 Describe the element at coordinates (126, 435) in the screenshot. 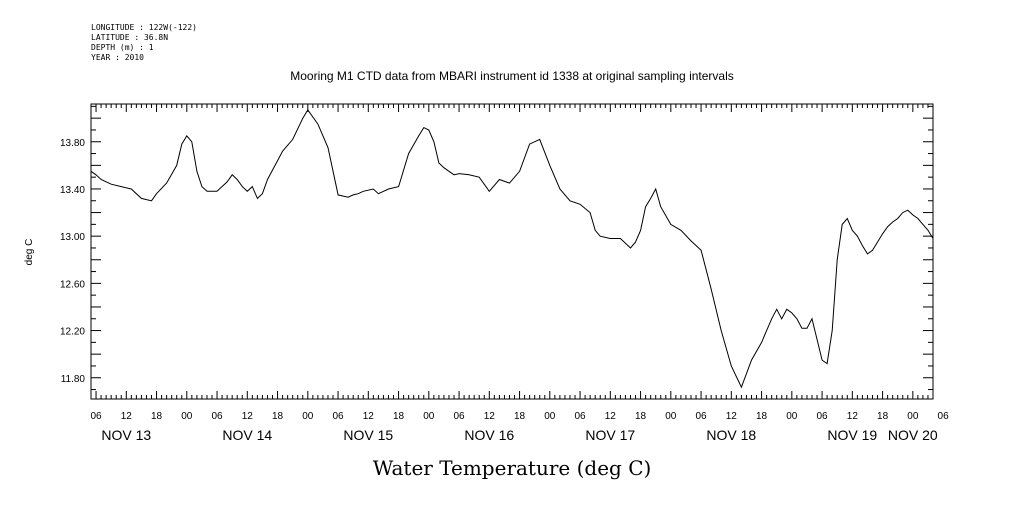

I see `day-label: NOV 13` at that location.